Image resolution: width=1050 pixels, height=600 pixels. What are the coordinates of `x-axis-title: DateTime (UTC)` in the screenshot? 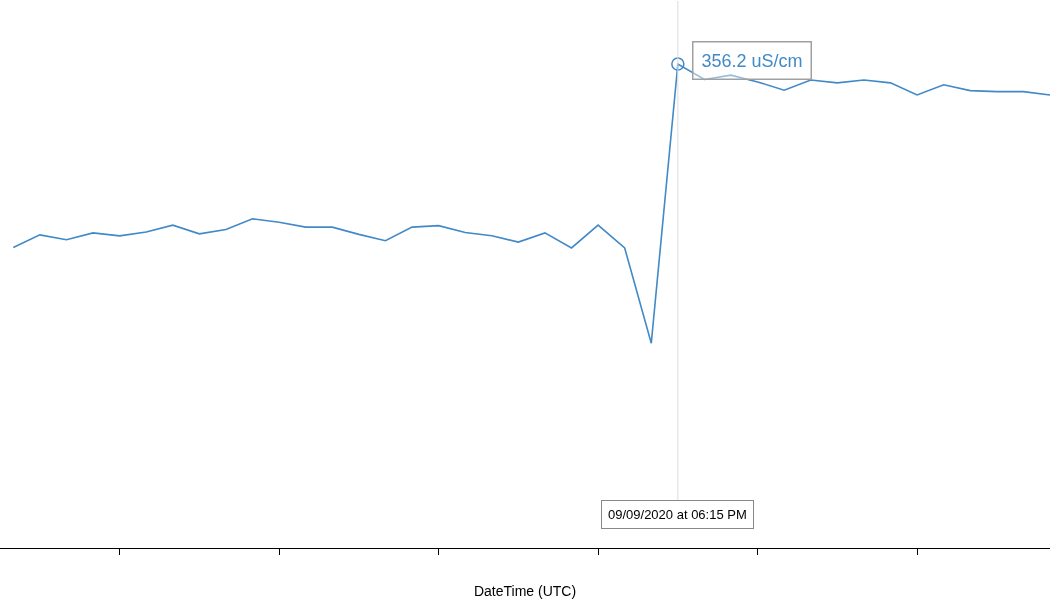 It's located at (525, 591).